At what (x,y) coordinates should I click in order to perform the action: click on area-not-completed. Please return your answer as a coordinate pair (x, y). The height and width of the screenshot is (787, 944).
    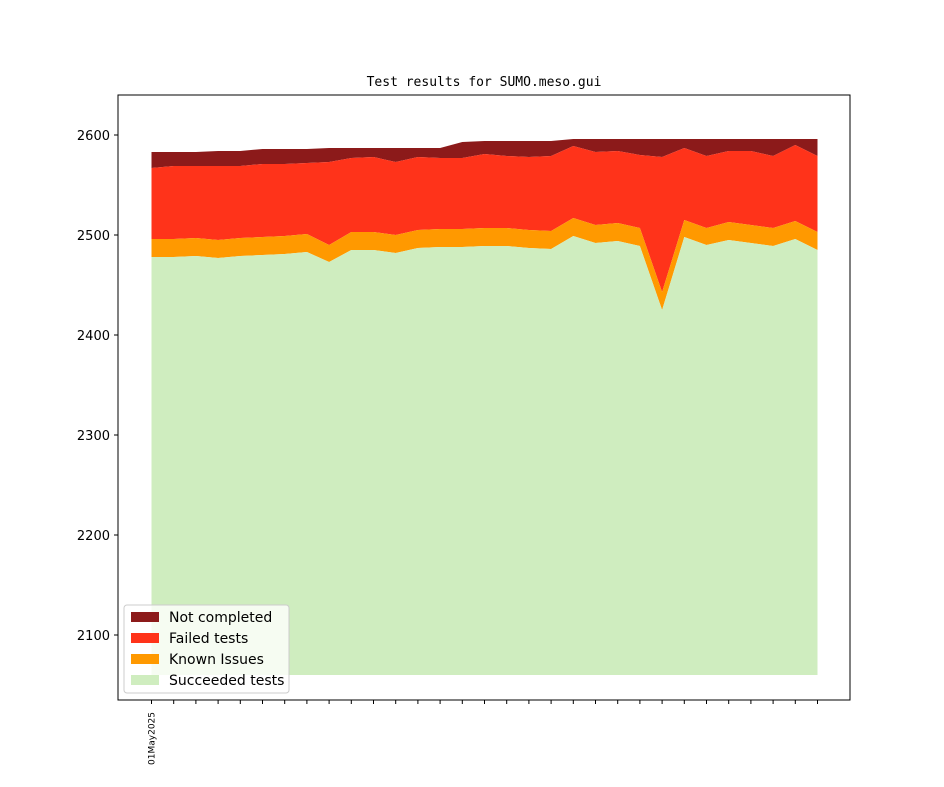
    Looking at the image, I should click on (484, 153).